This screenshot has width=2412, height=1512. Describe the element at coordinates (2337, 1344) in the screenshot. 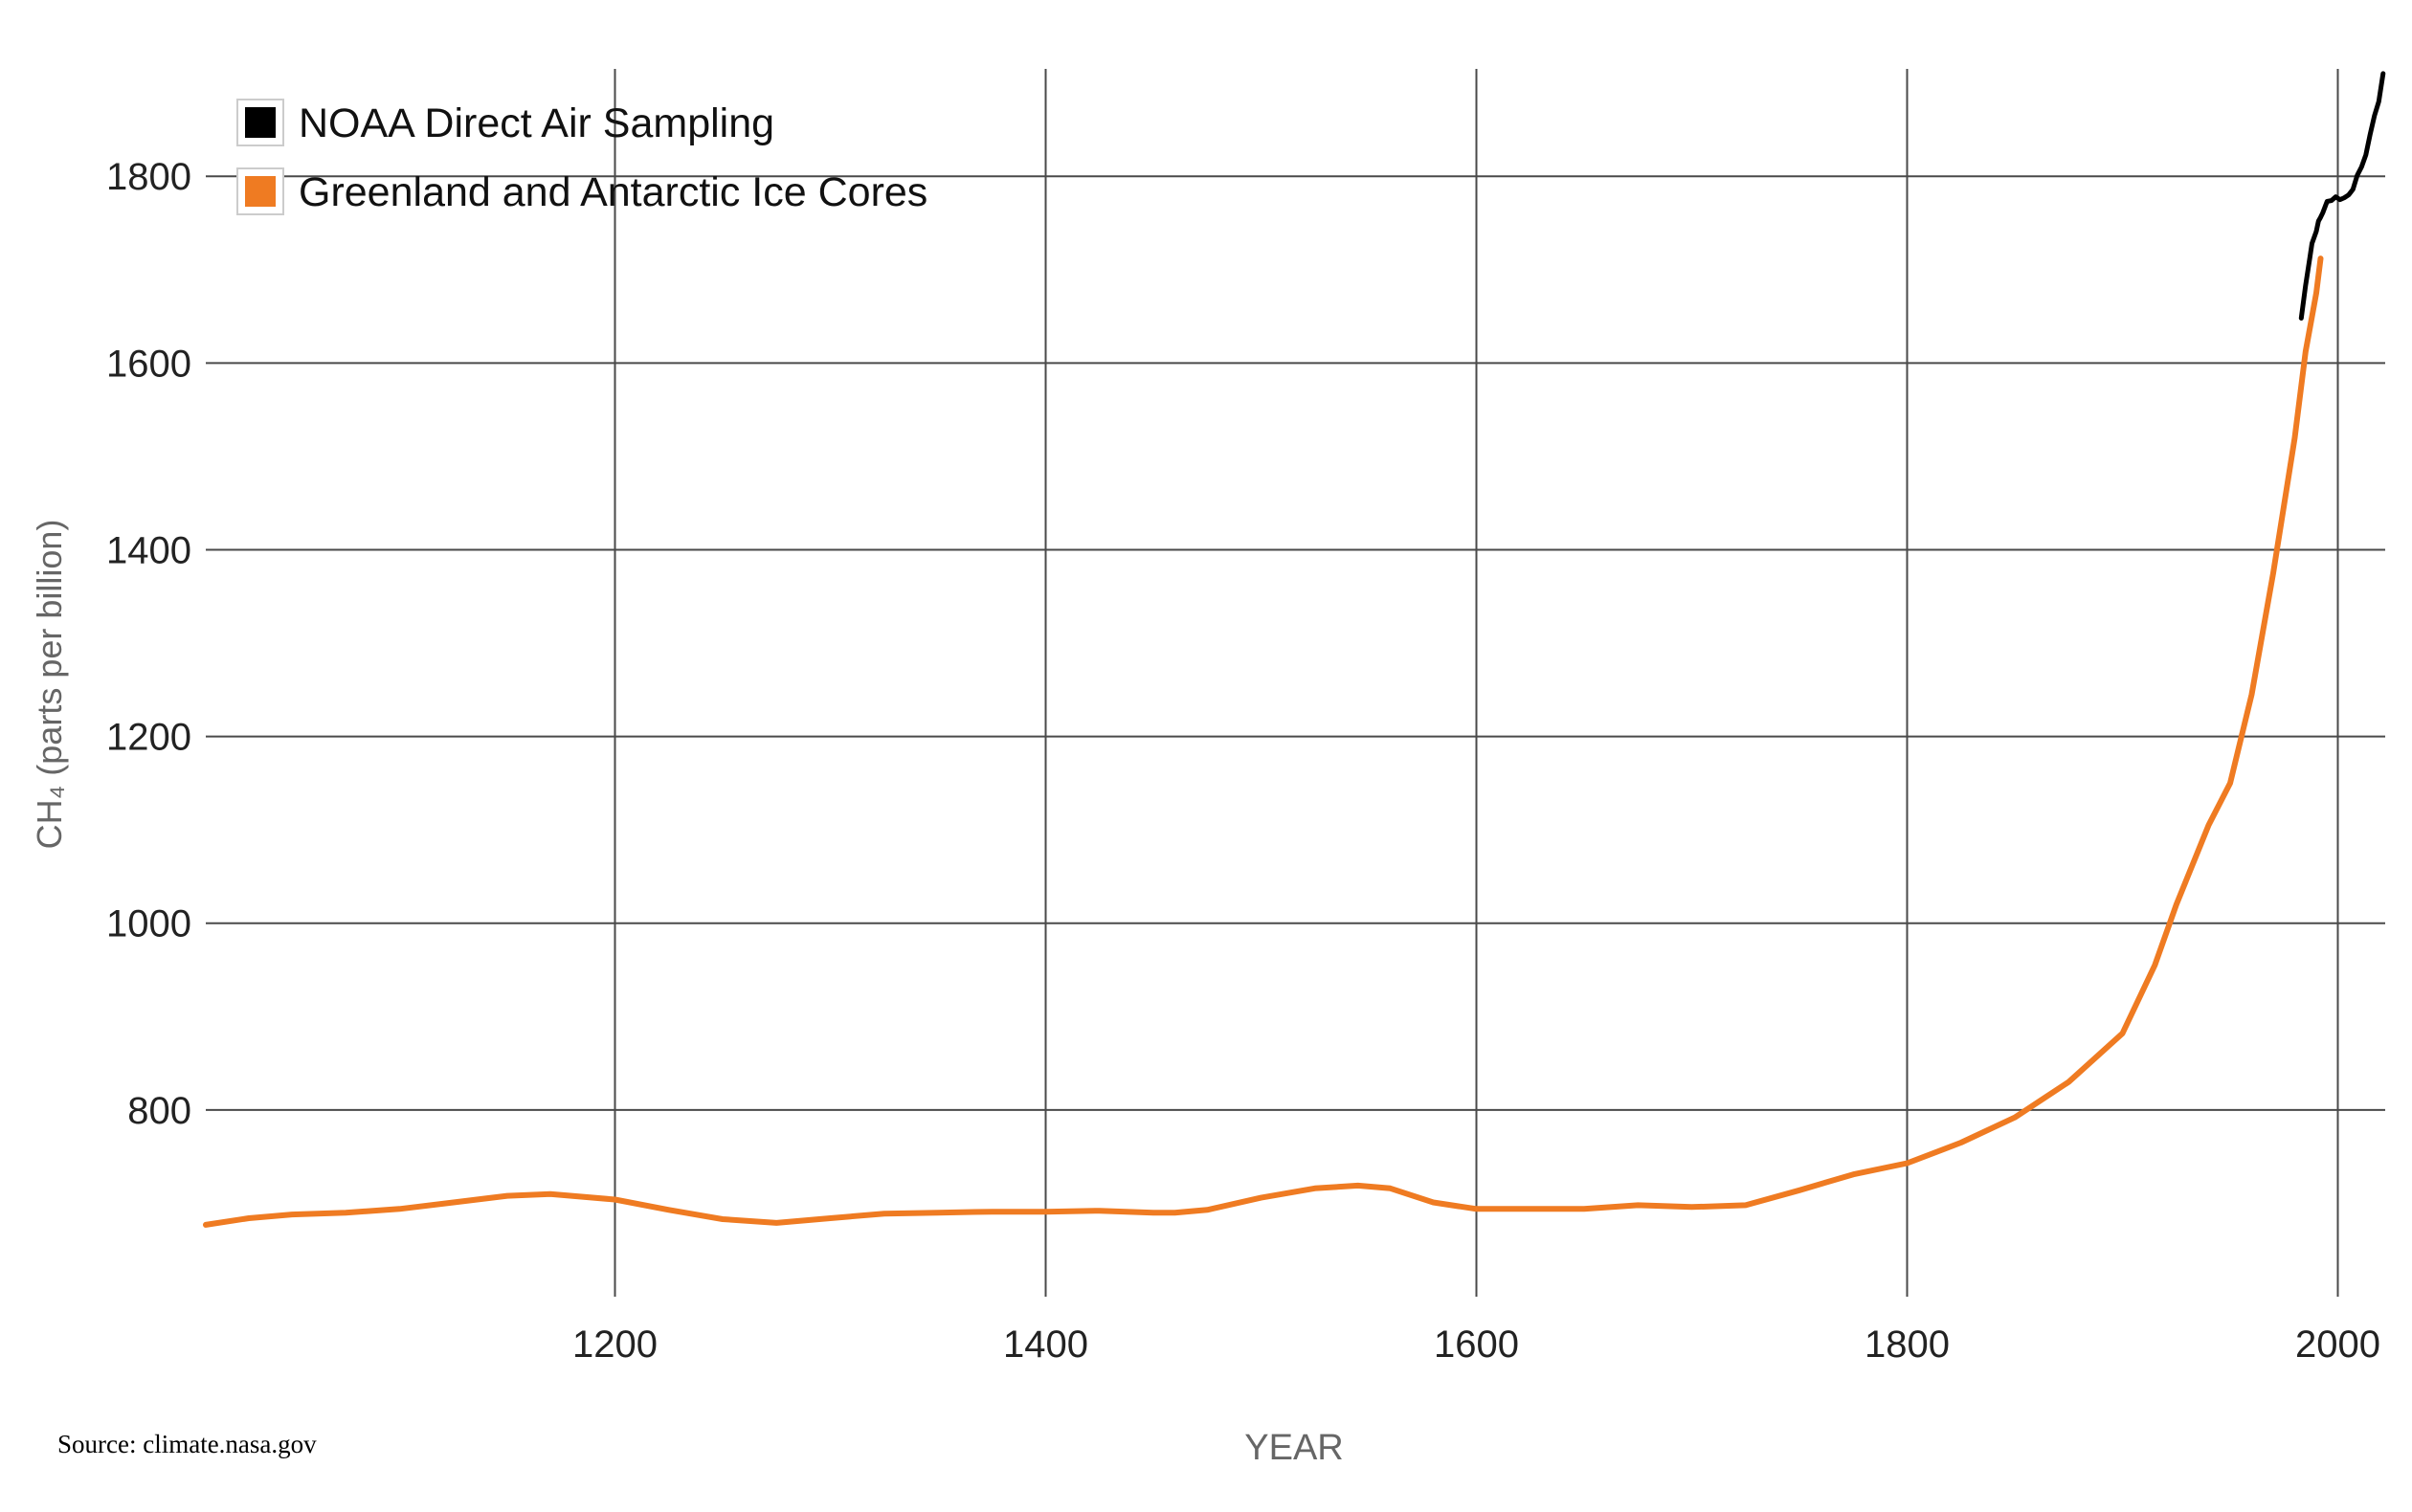

I see `x-tick-label: 2000` at that location.